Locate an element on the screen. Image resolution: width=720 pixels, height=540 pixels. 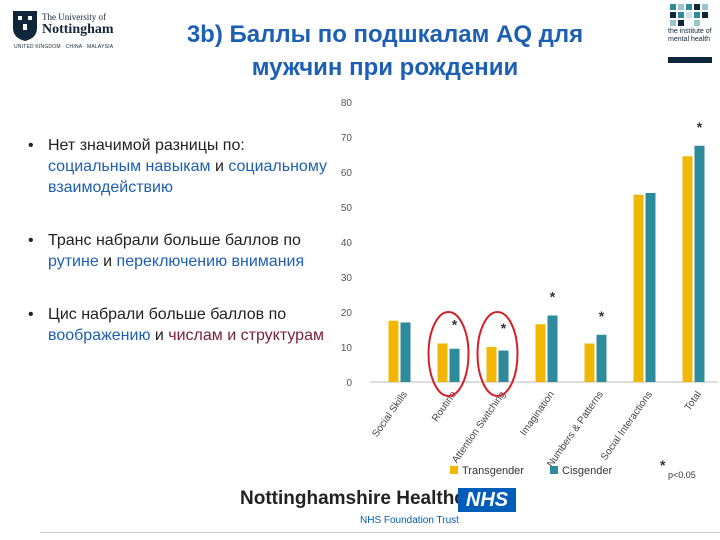
imh-logo-icon is located at coordinates (689, 15).